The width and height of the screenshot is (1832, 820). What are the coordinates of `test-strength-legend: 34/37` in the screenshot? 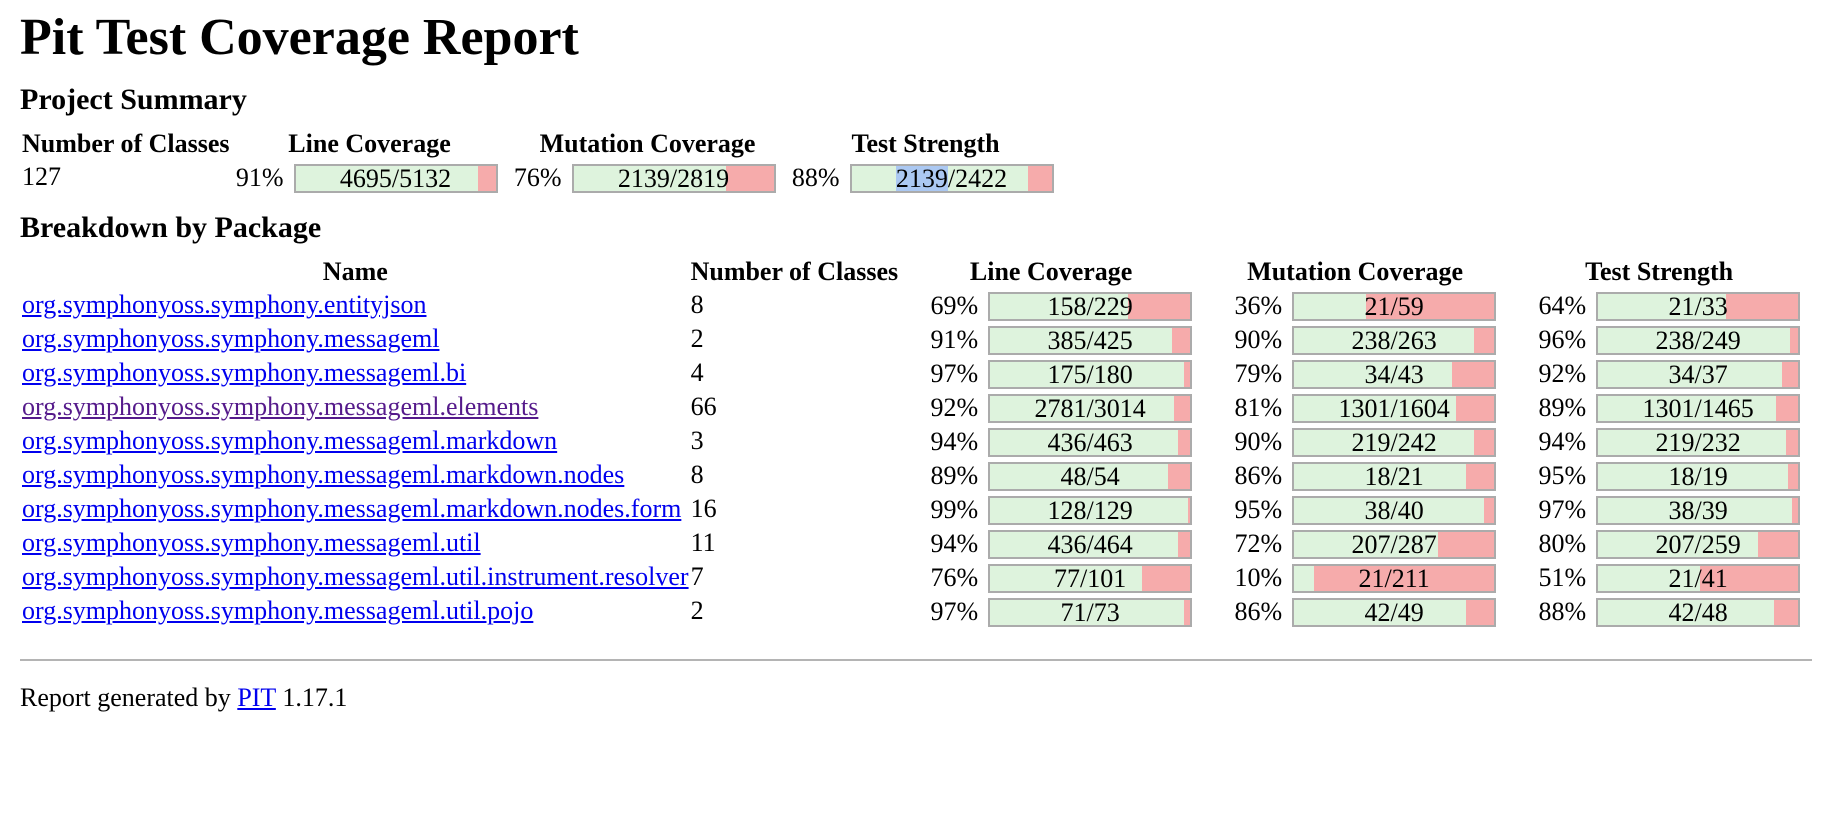 It's located at (1698, 374).